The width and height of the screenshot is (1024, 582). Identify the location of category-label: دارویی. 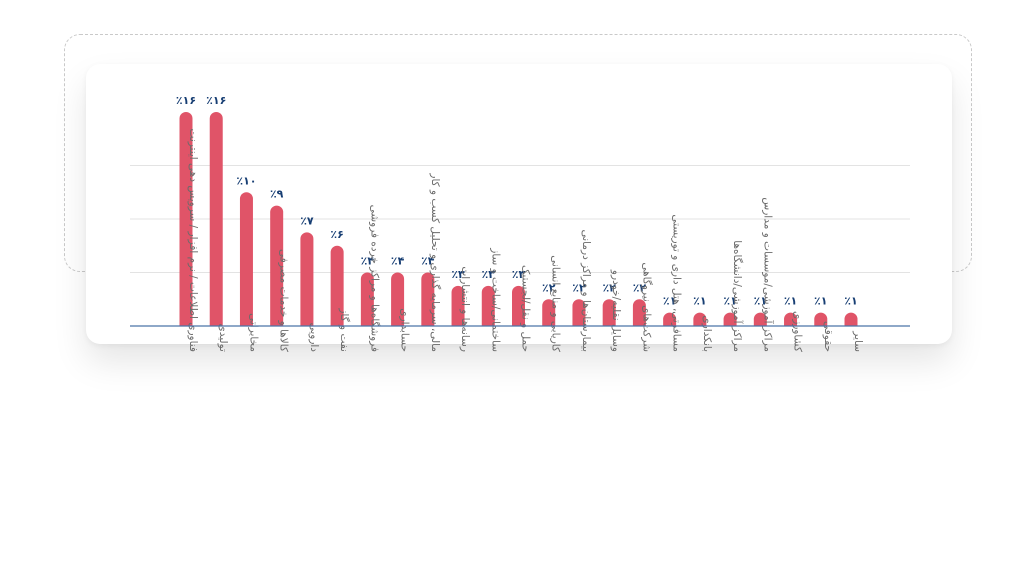
(314, 338).